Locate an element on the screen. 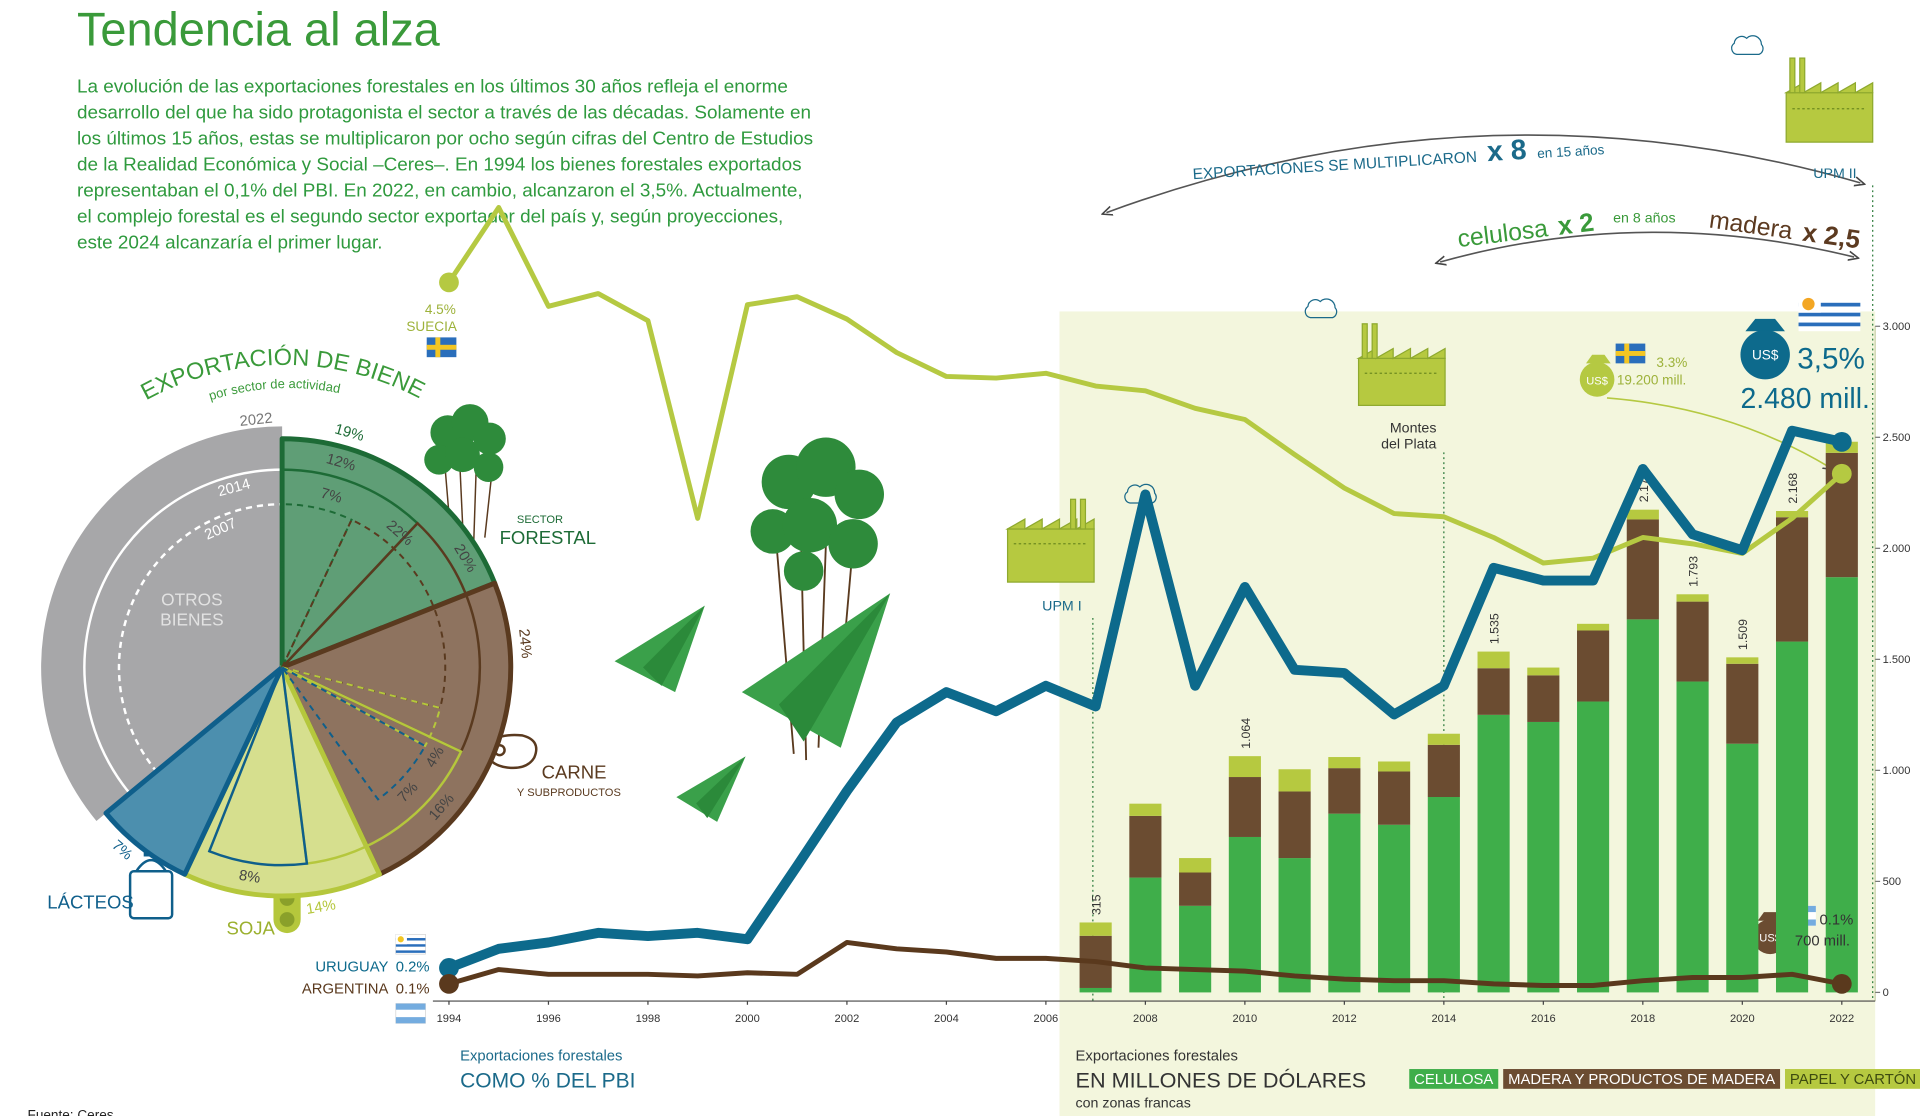 The width and height of the screenshot is (1920, 1116). x-tick-label: 2008 is located at coordinates (1145, 1019).